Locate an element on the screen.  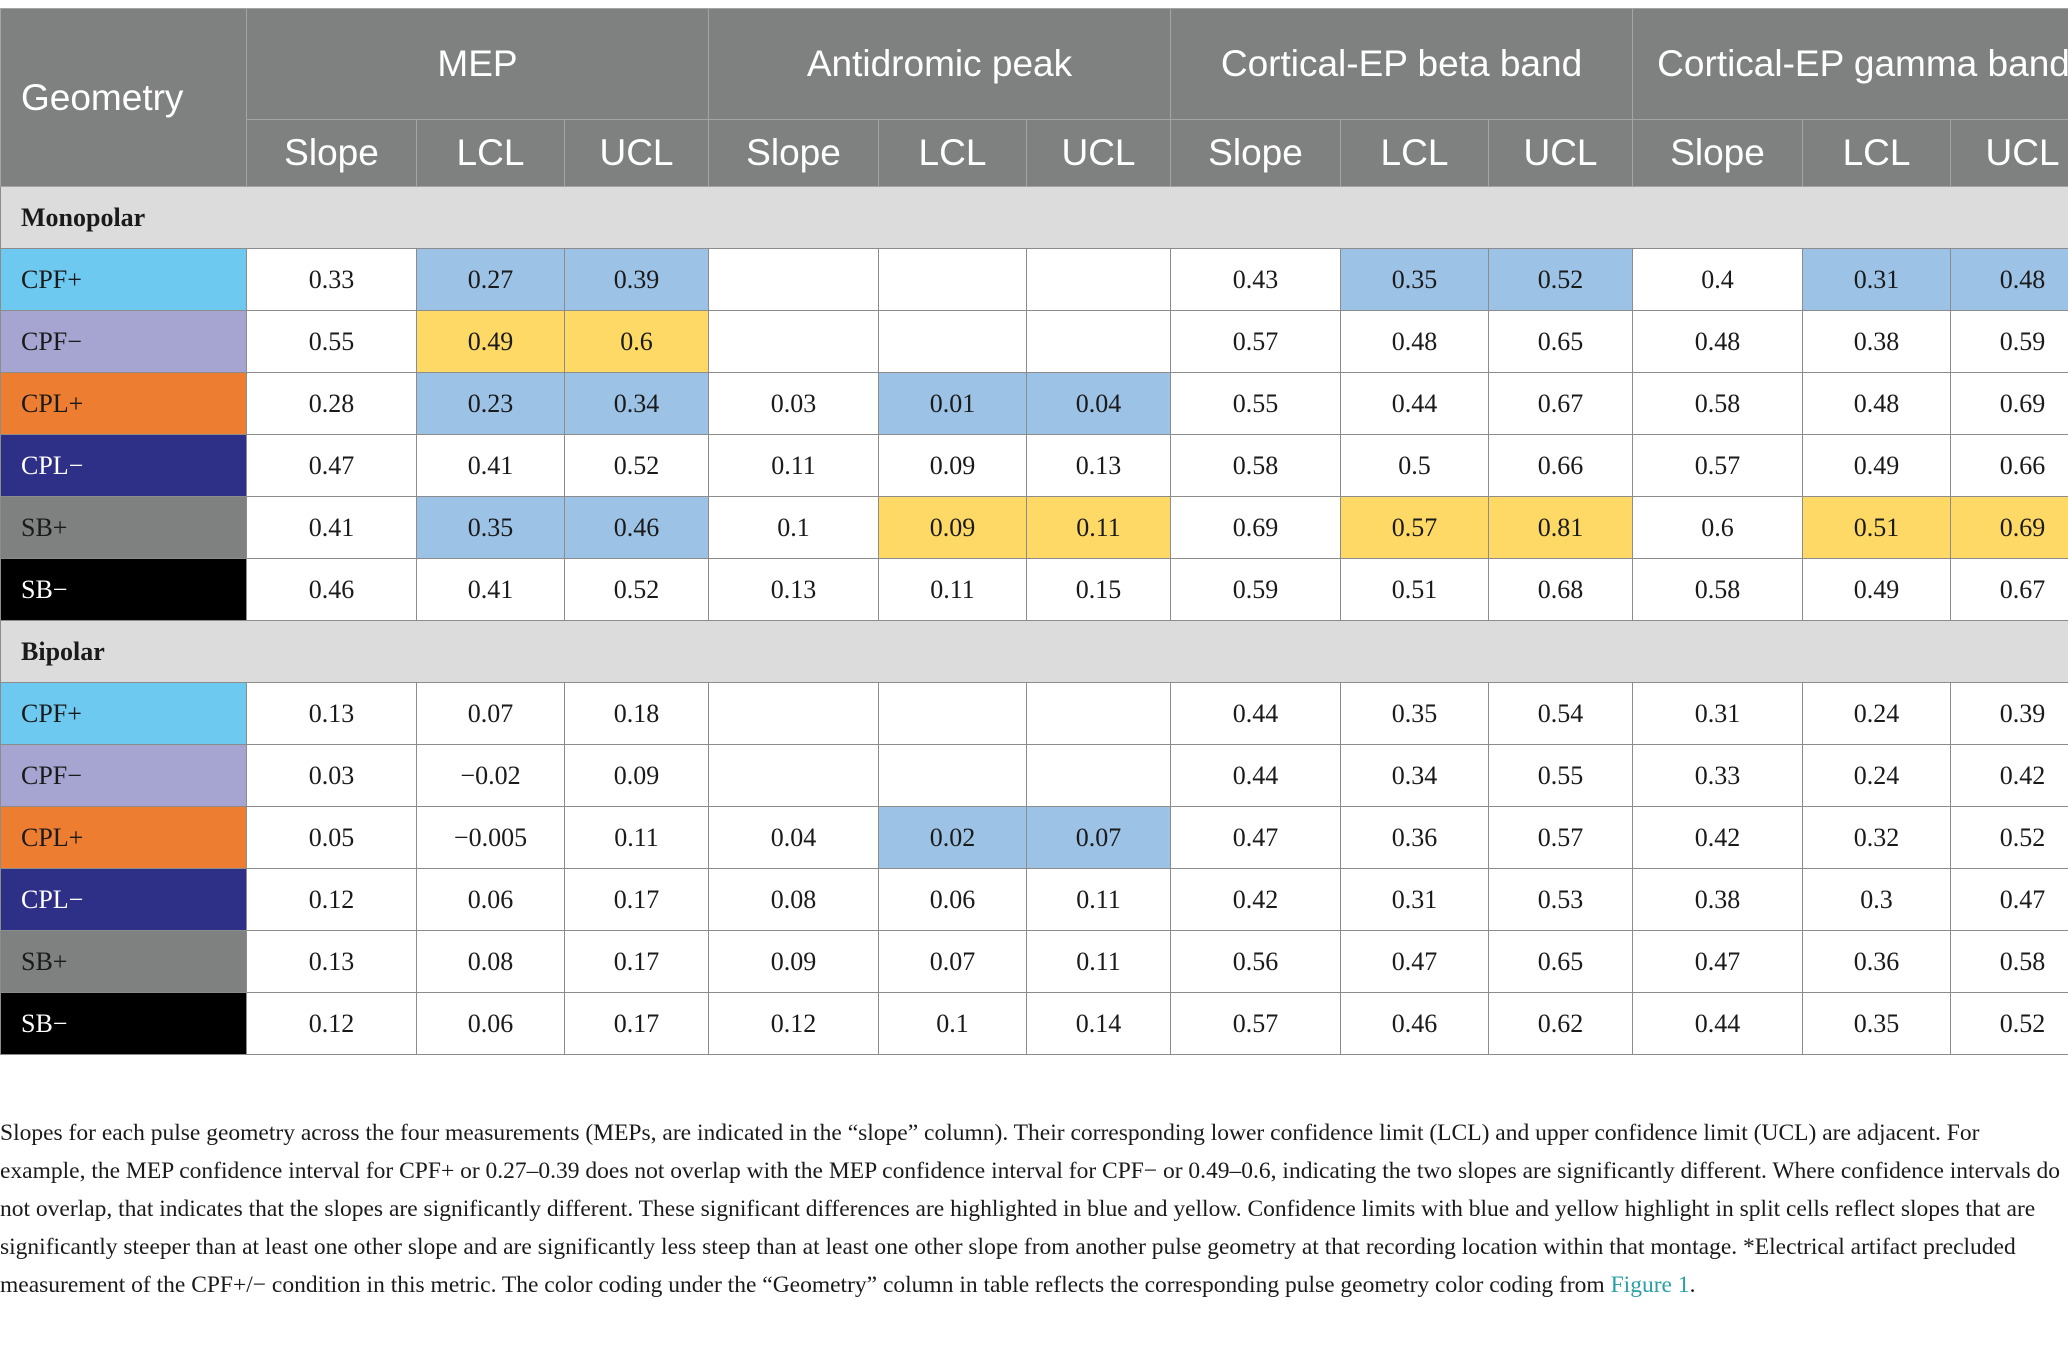
table-cell: 0.36 is located at coordinates (1877, 961).